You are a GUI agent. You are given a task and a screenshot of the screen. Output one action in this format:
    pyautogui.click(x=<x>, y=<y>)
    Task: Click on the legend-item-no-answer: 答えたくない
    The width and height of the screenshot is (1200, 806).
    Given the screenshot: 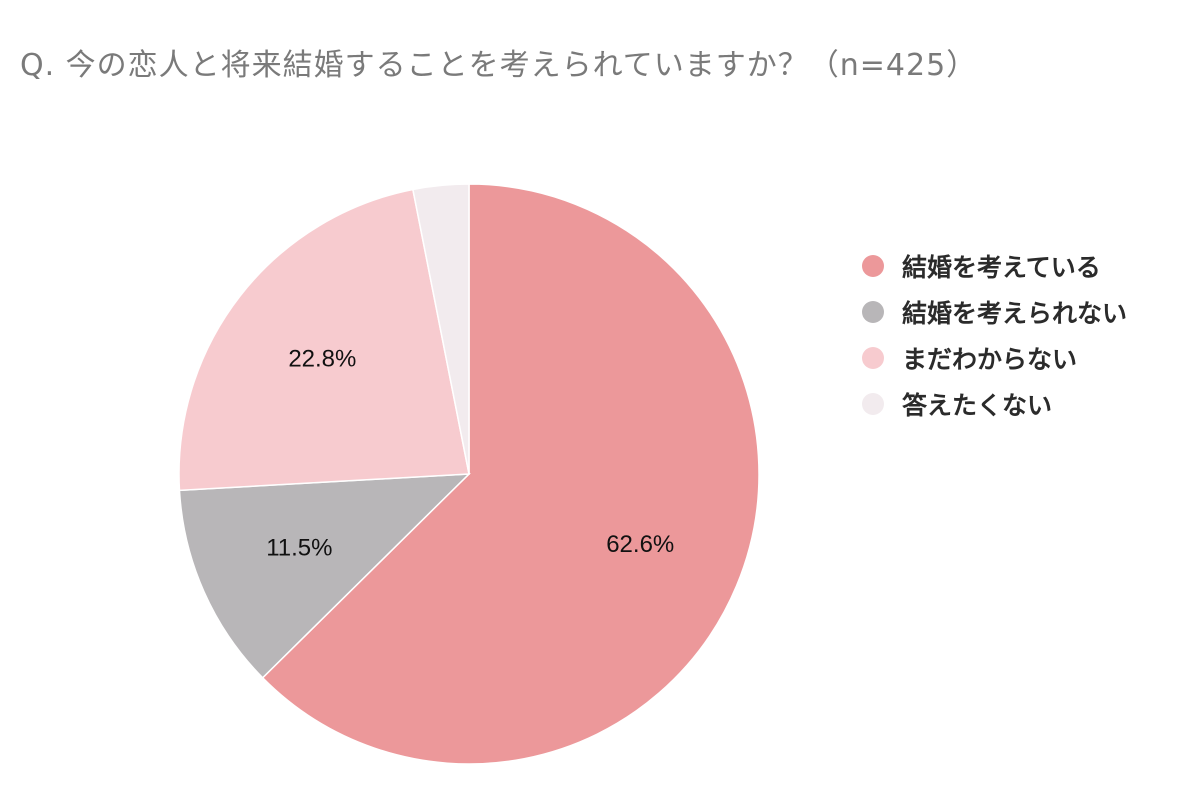 What is the action you would take?
    pyautogui.click(x=994, y=404)
    